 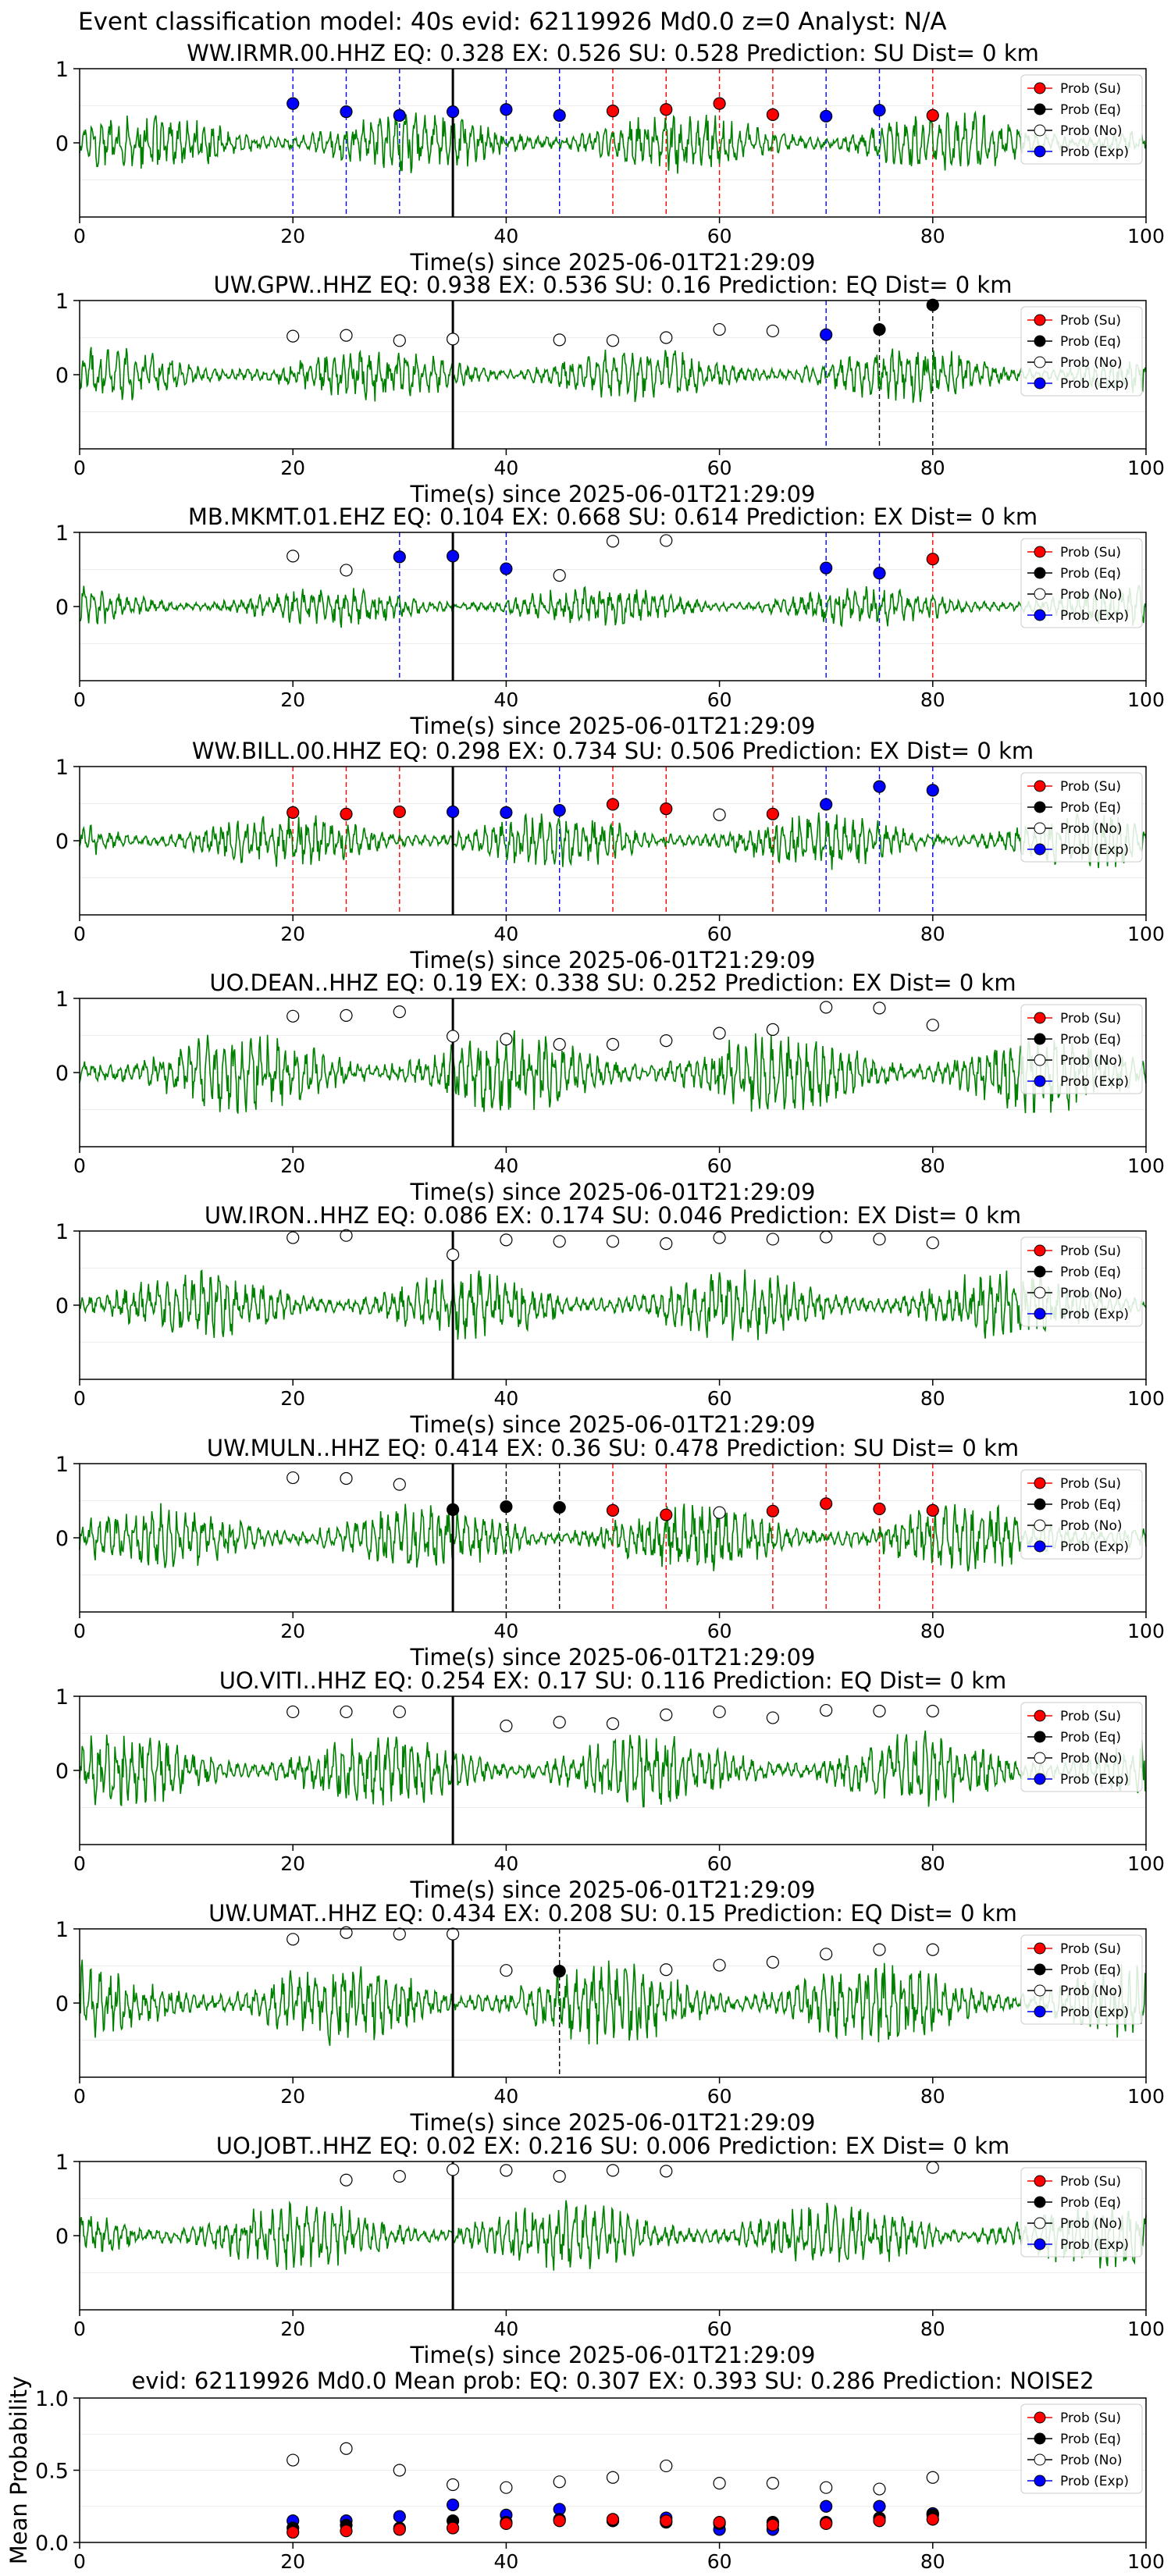 What do you see at coordinates (1040, 2481) in the screenshot?
I see `legend-marker-exp` at bounding box center [1040, 2481].